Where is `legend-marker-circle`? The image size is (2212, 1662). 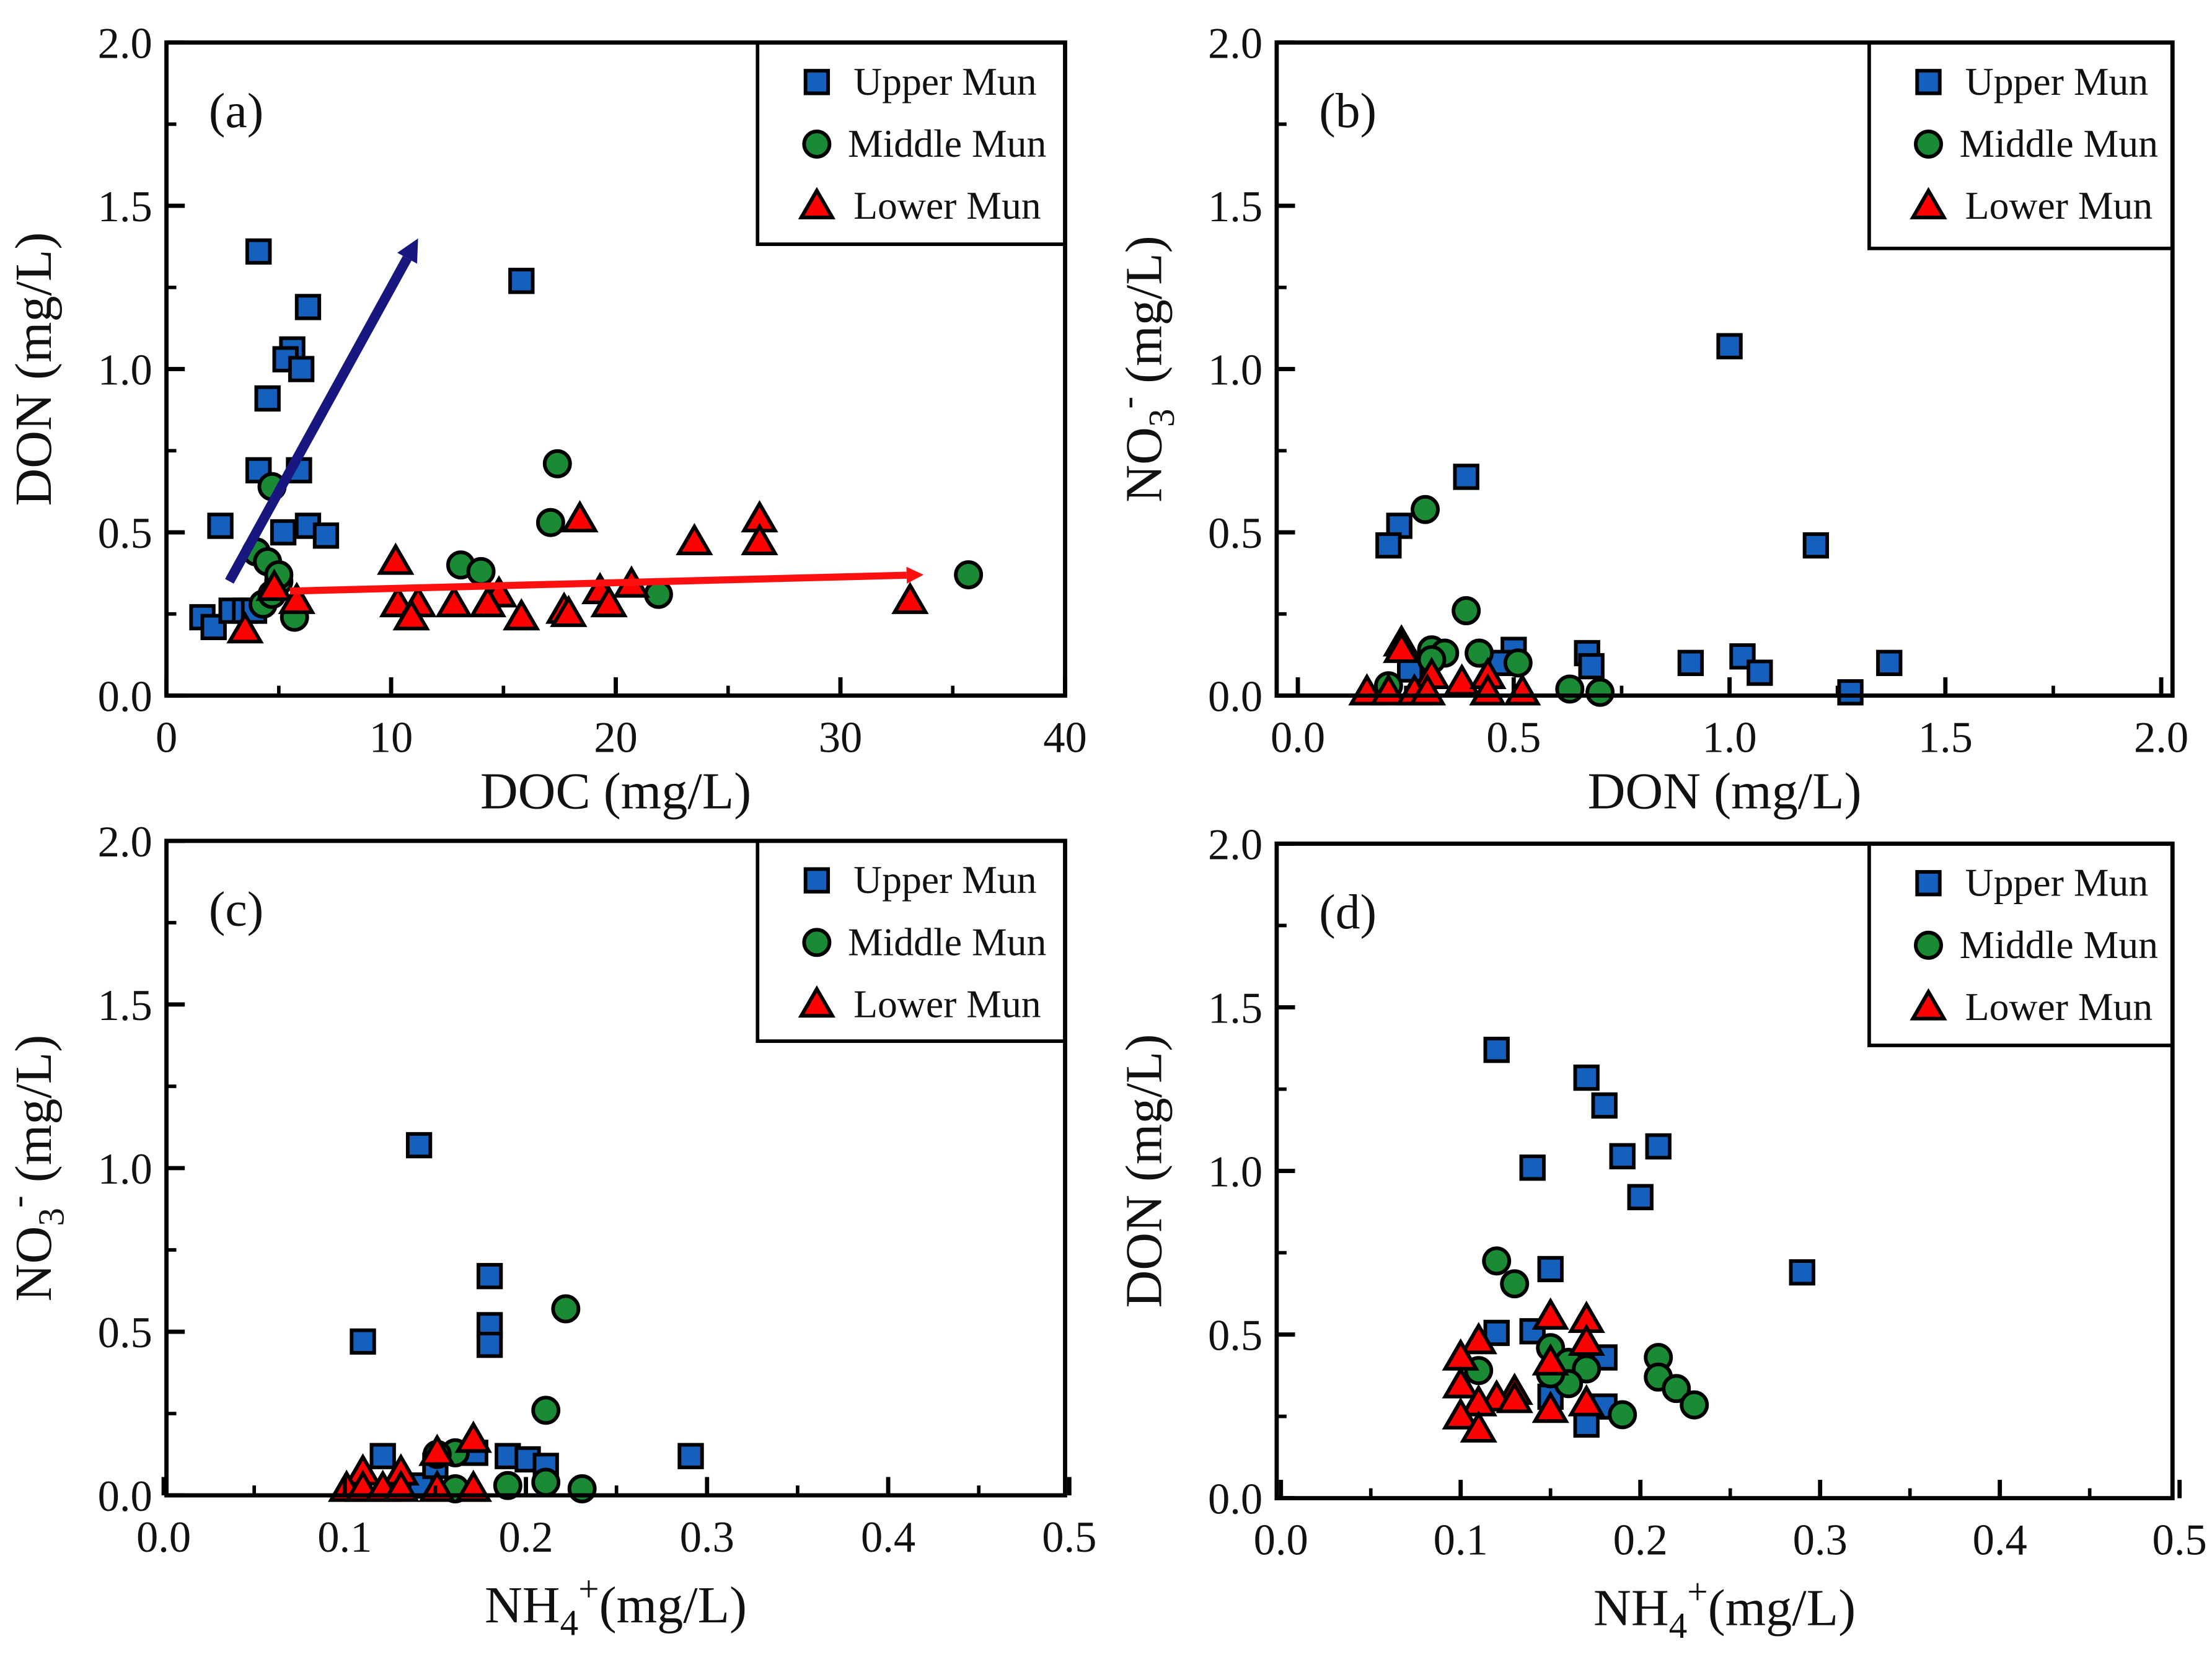 legend-marker-circle is located at coordinates (817, 943).